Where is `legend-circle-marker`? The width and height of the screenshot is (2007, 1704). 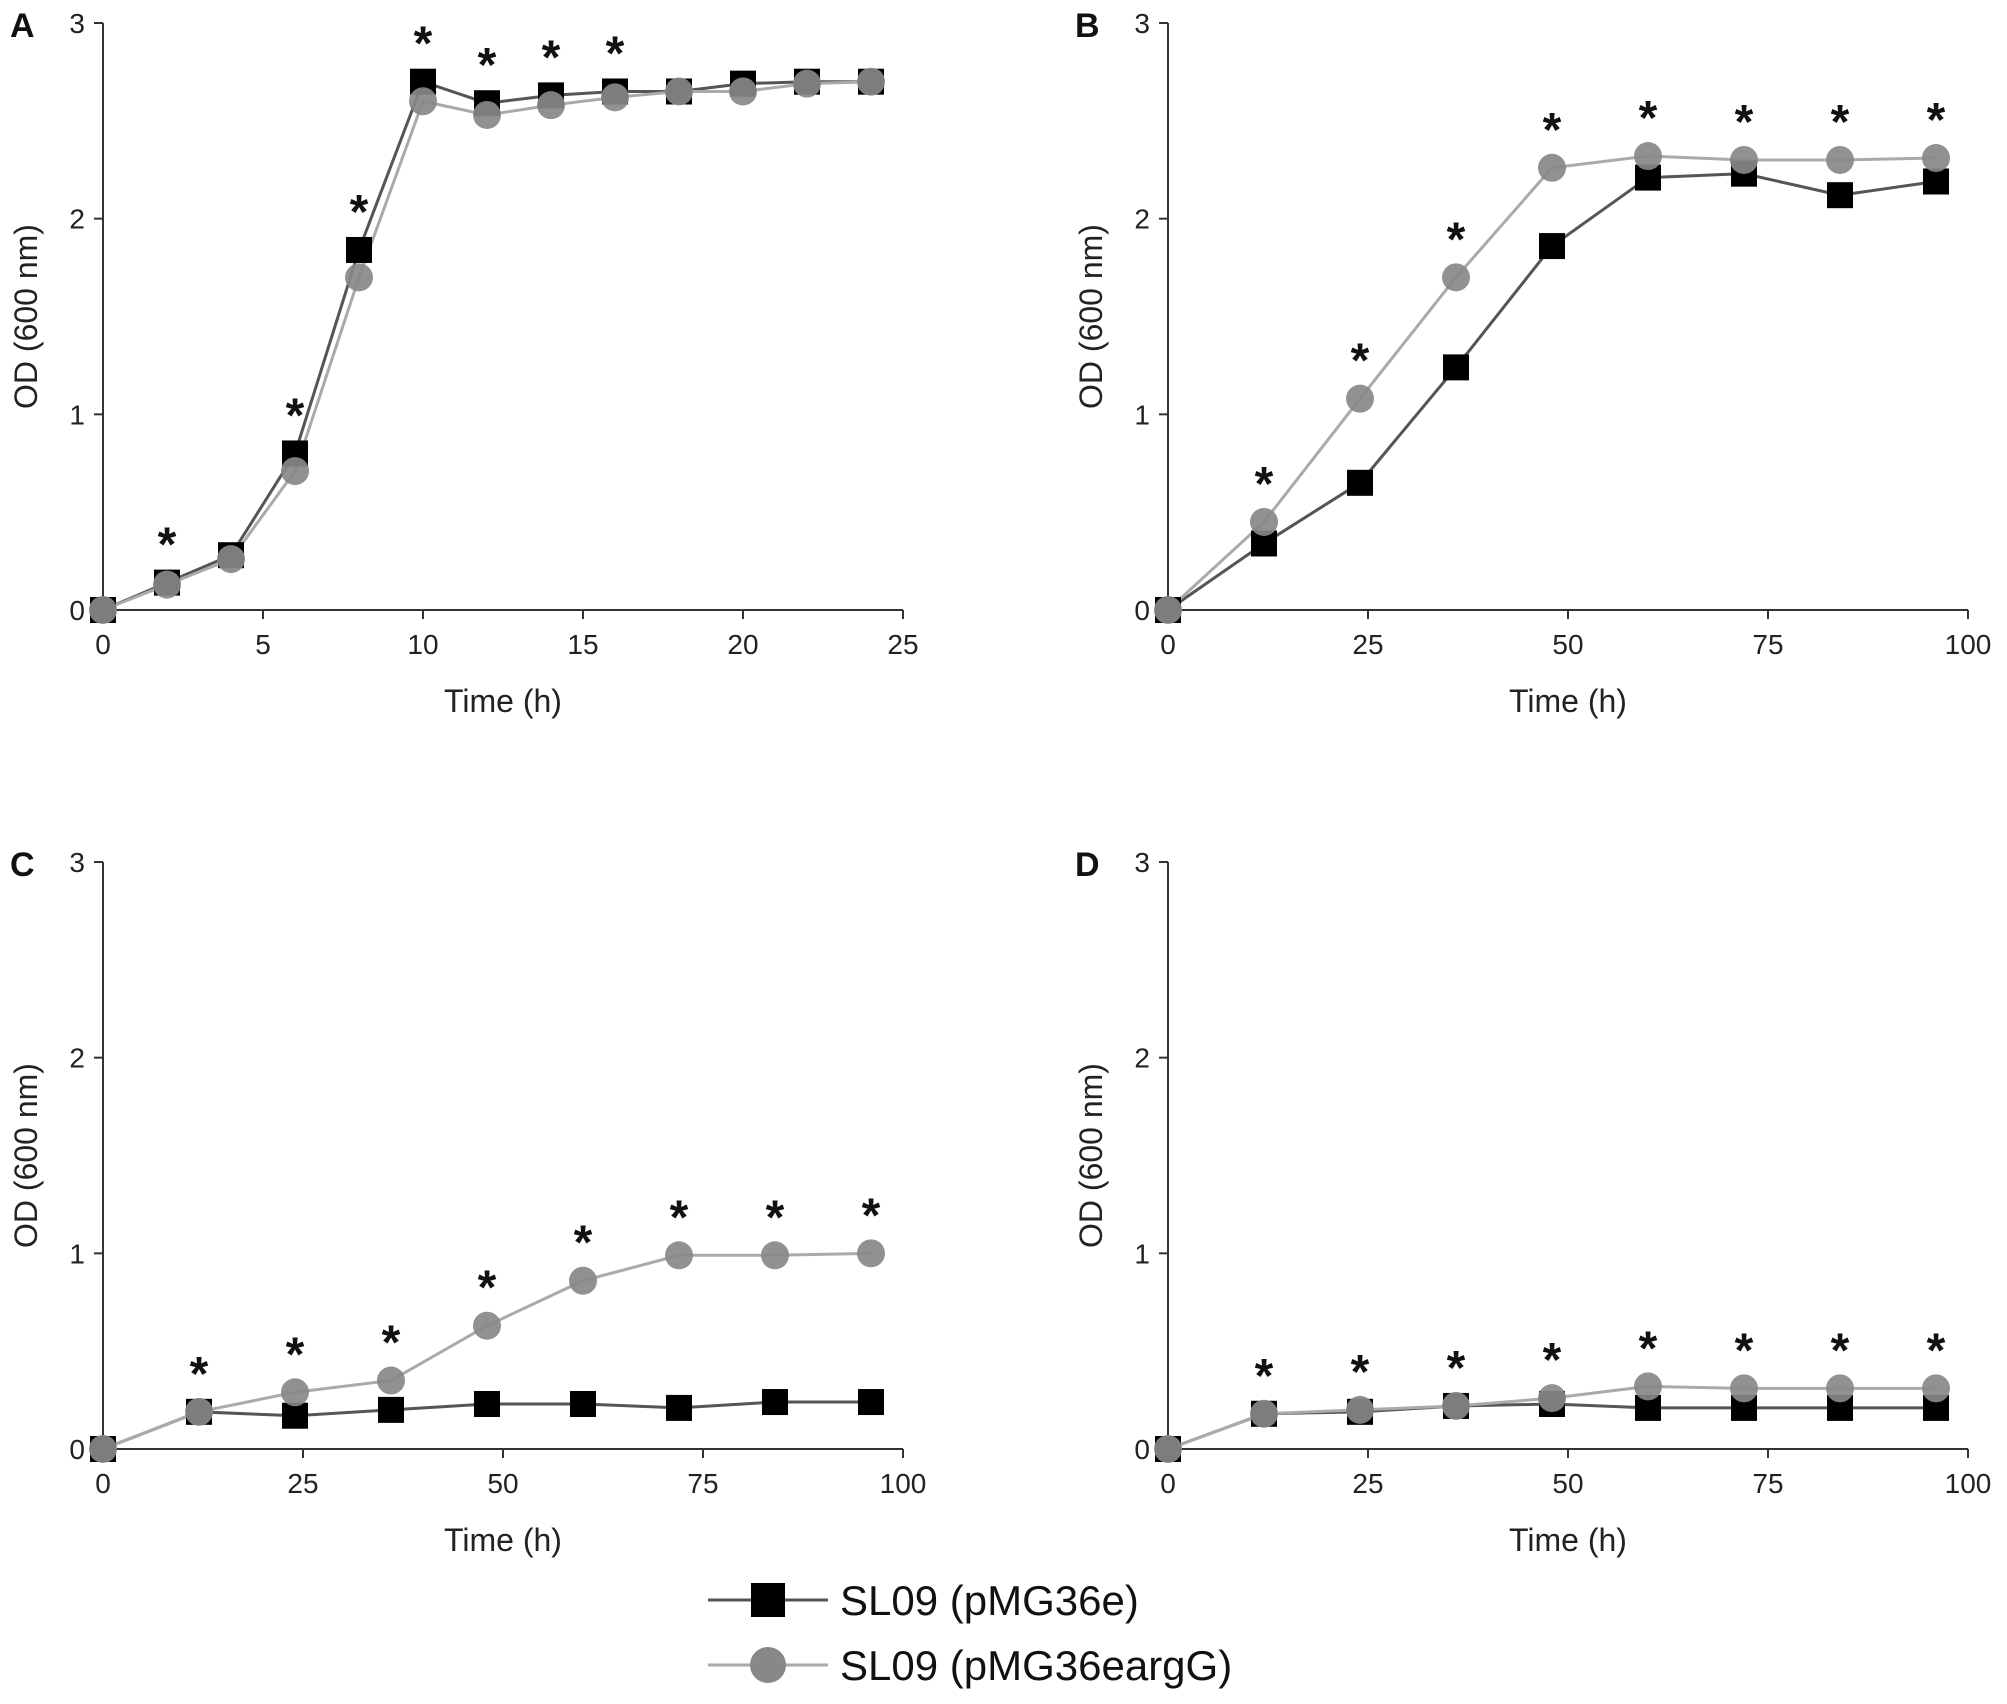
legend-circle-marker is located at coordinates (768, 1665).